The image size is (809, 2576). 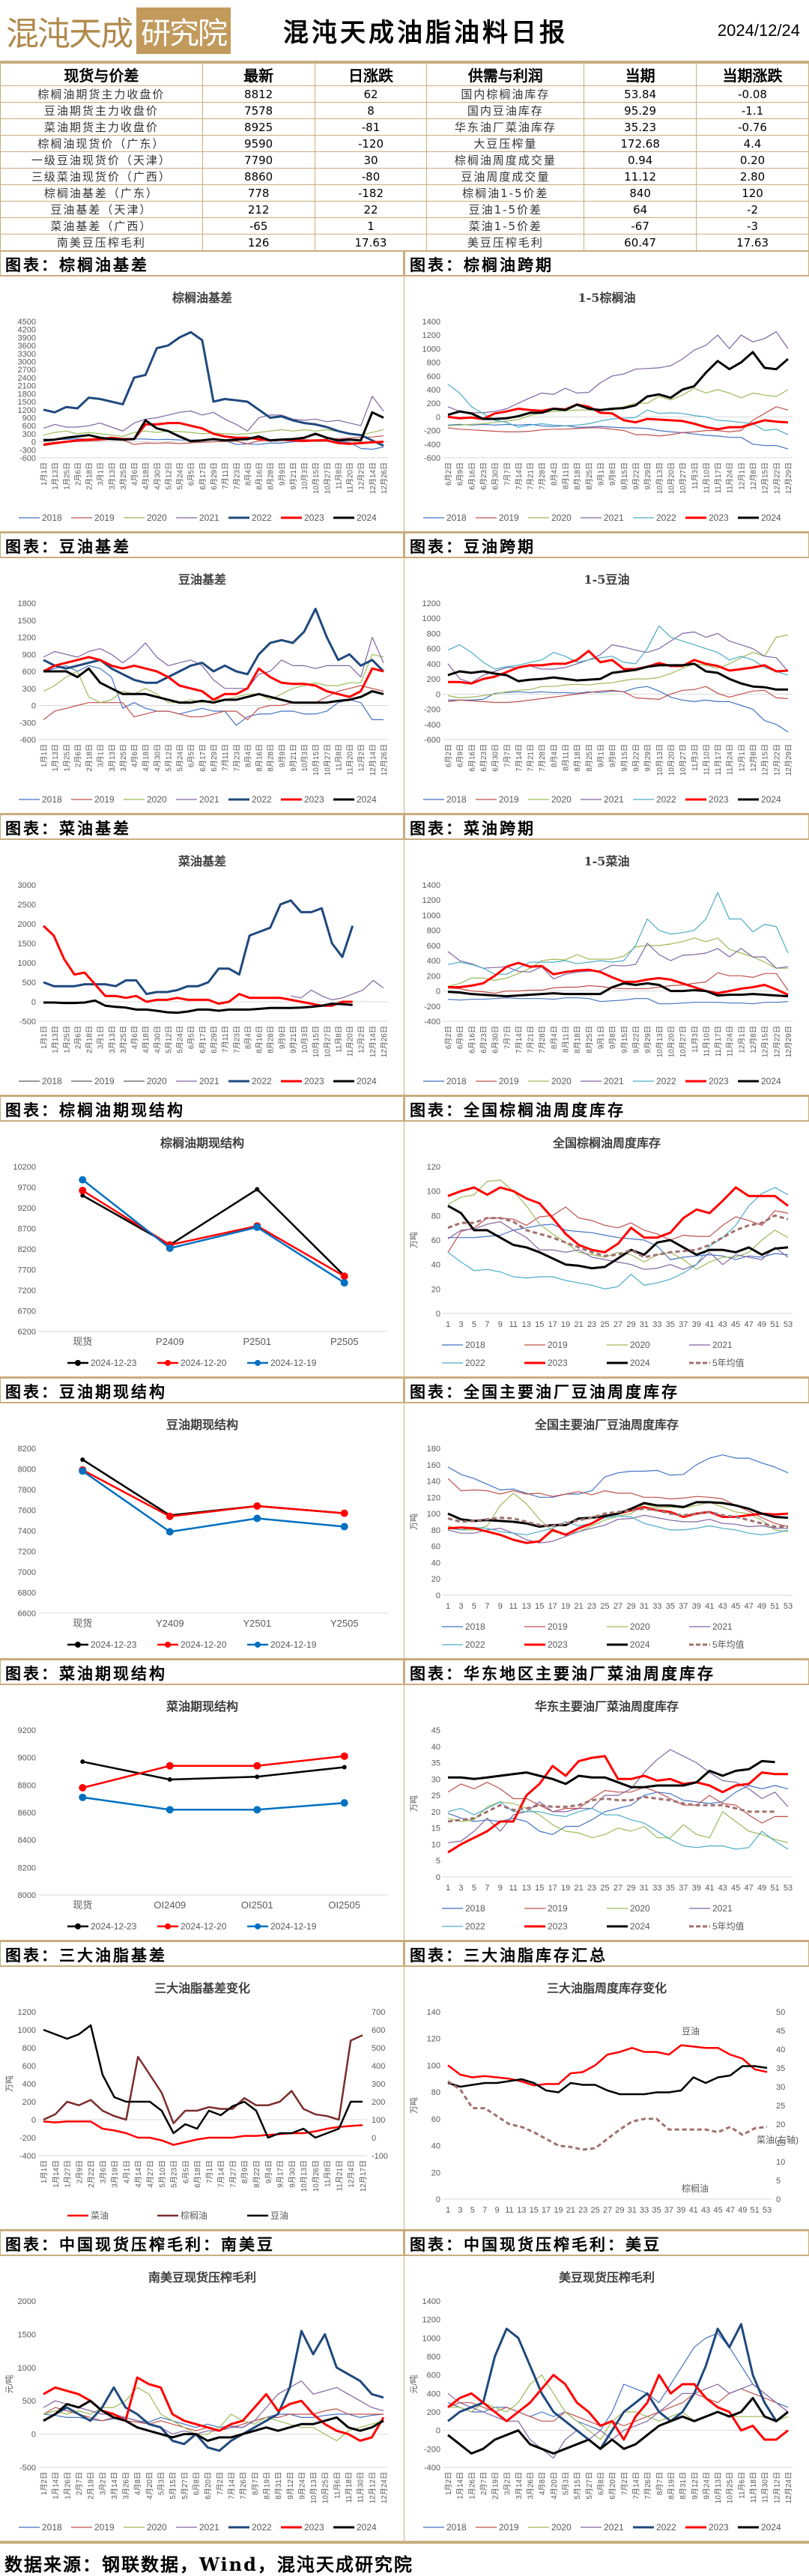 I want to click on chart-panel-title: 图表：中国现货压榨毛利：美豆, so click(x=606, y=2243).